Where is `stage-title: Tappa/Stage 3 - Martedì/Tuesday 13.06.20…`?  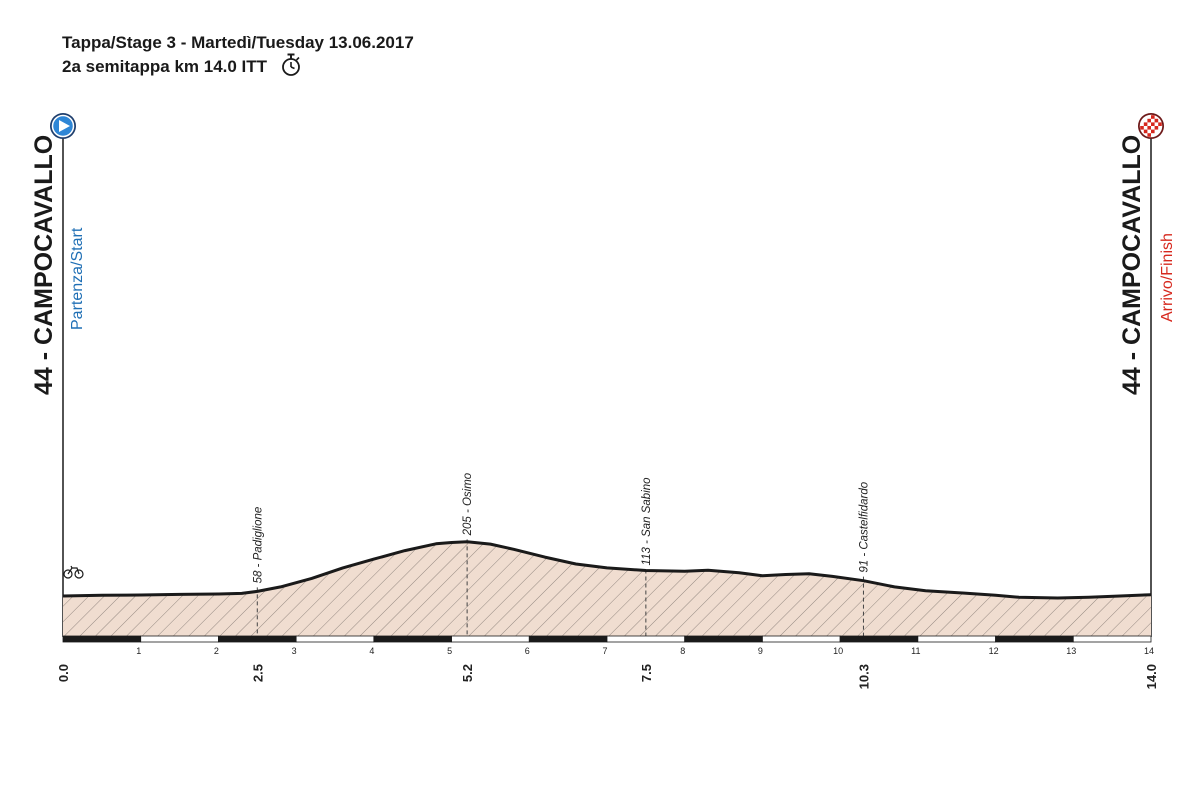 stage-title: Tappa/Stage 3 - Martedì/Tuesday 13.06.20… is located at coordinates (238, 42).